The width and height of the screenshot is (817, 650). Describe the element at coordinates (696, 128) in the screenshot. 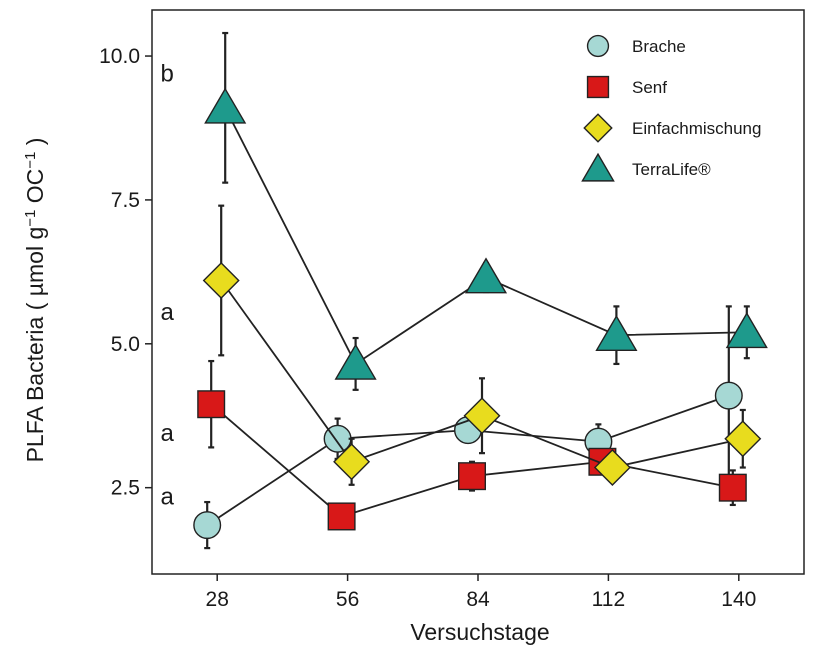

I see `legend-label: Einfachmischung` at that location.